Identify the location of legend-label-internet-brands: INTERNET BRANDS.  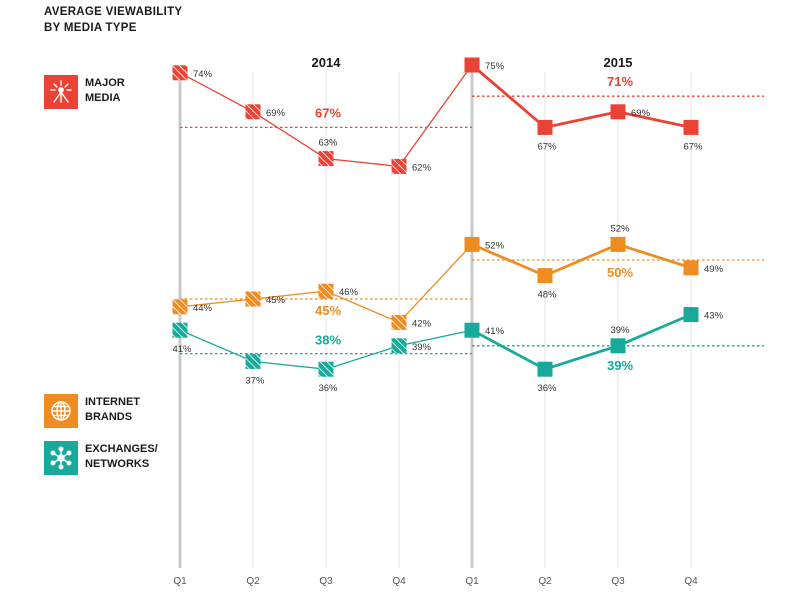
(112, 409).